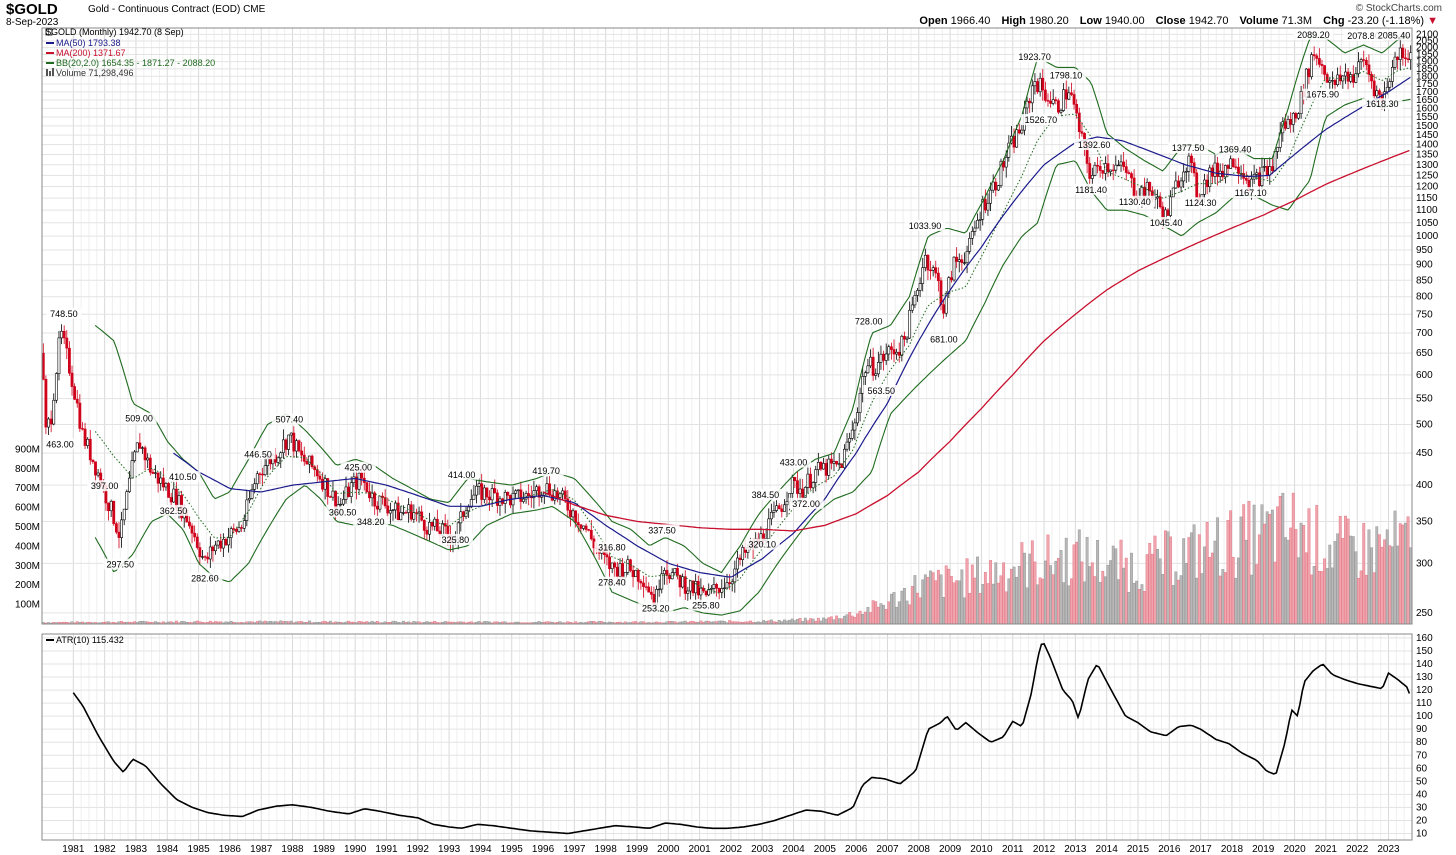 Image resolution: width=1456 pixels, height=855 pixels. What do you see at coordinates (1424, 375) in the screenshot?
I see `price-tick-label: 600` at bounding box center [1424, 375].